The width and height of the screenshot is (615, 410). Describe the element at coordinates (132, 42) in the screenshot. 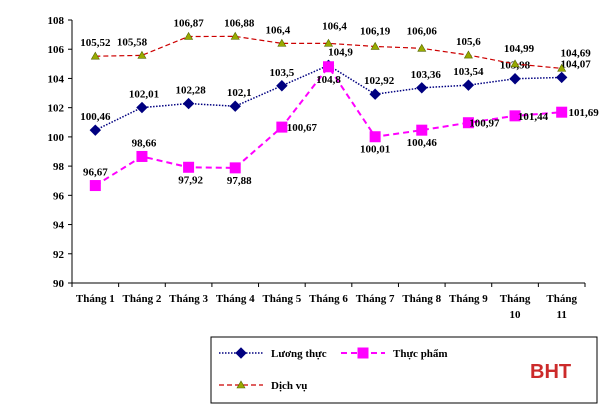

I see `data-label: 105,58` at that location.